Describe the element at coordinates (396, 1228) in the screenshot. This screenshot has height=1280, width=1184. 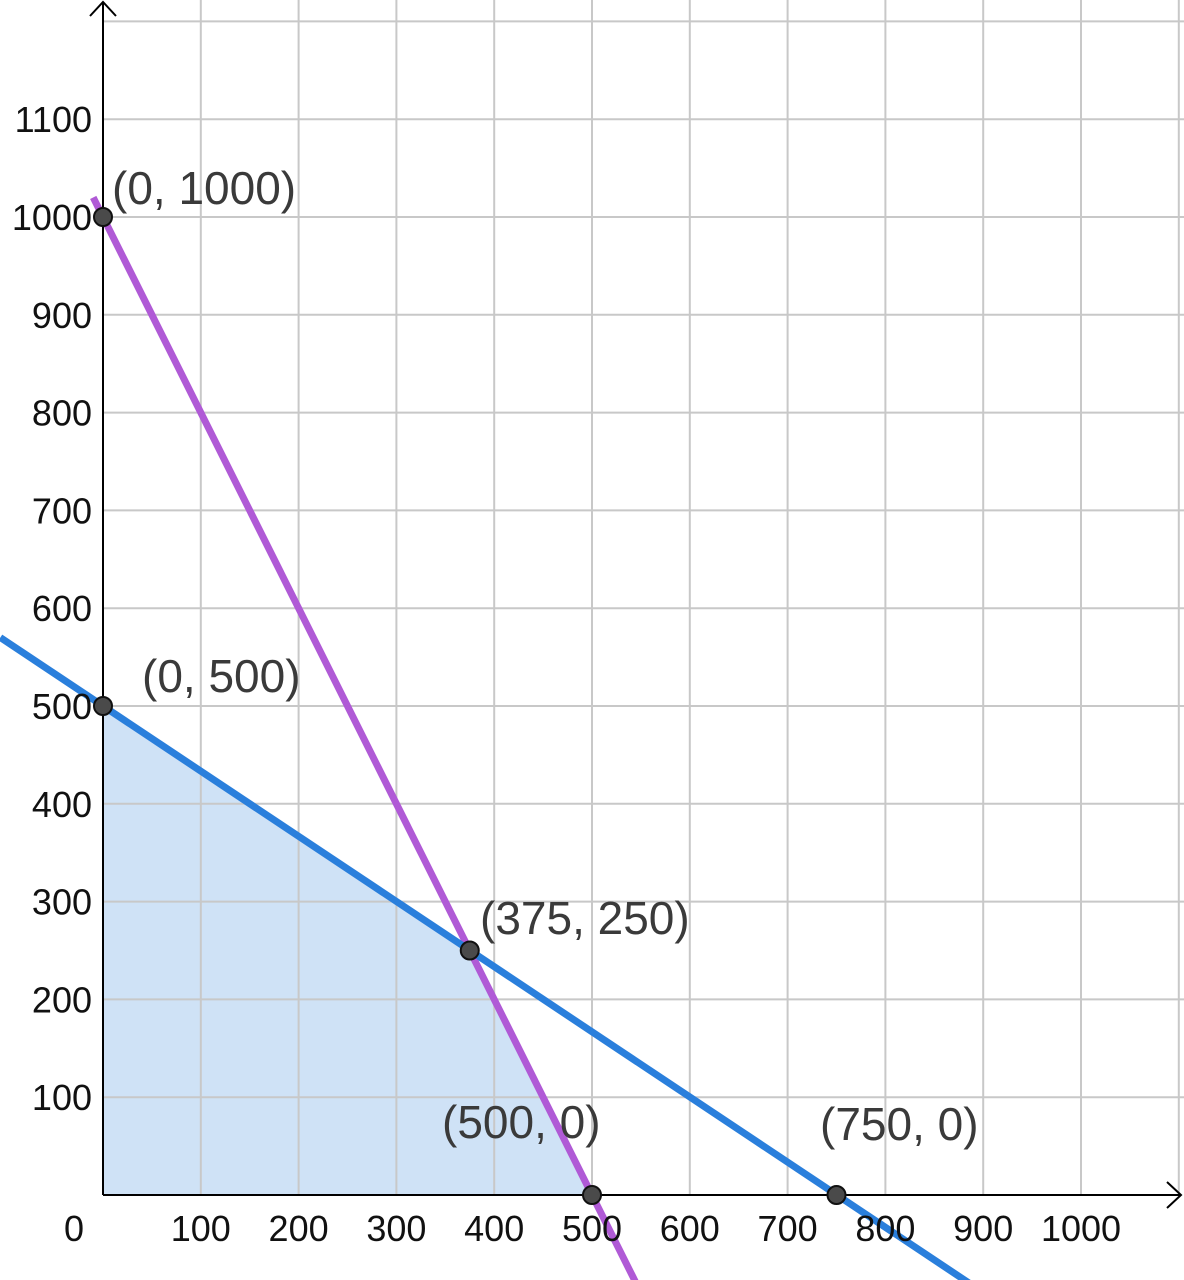
I see `x-tick-label-300: 300` at that location.